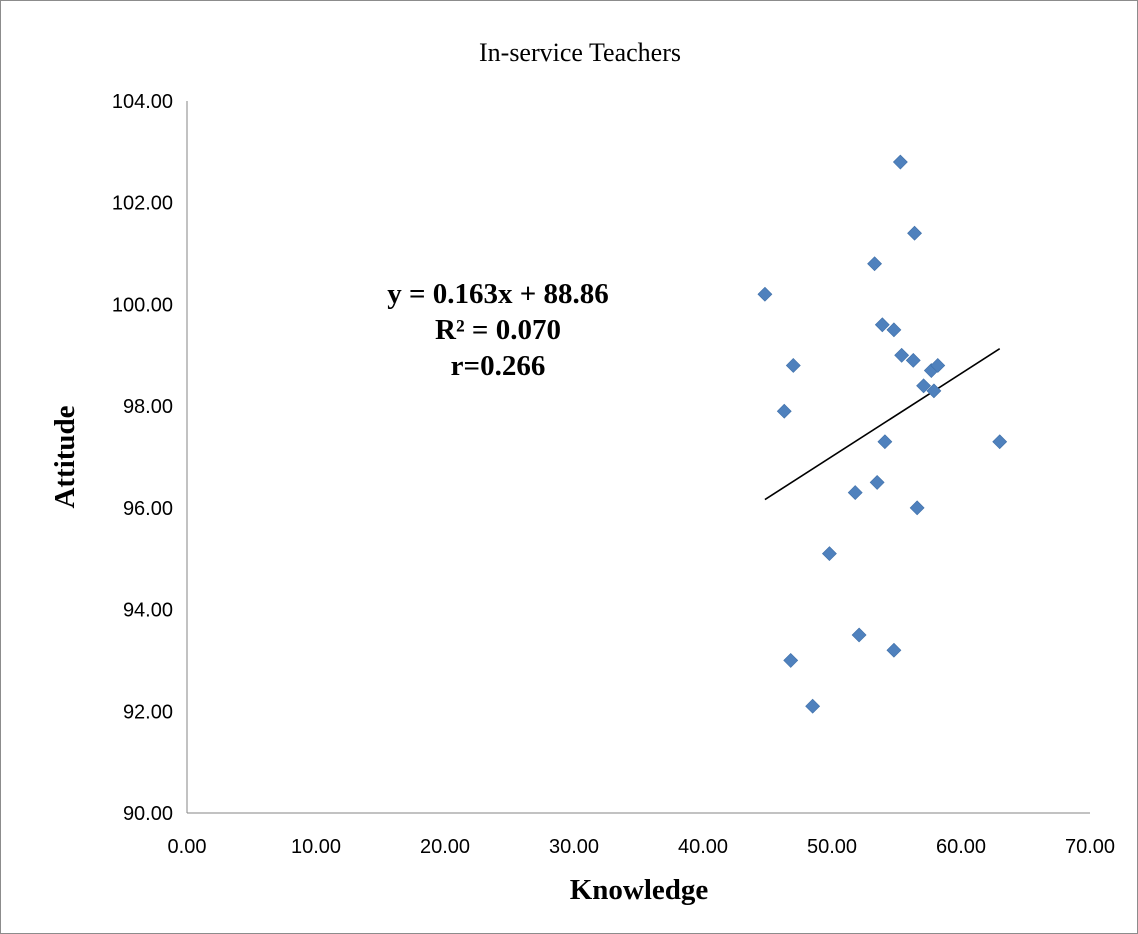 The image size is (1138, 934). I want to click on y-tick-label: 90.00, so click(148, 814).